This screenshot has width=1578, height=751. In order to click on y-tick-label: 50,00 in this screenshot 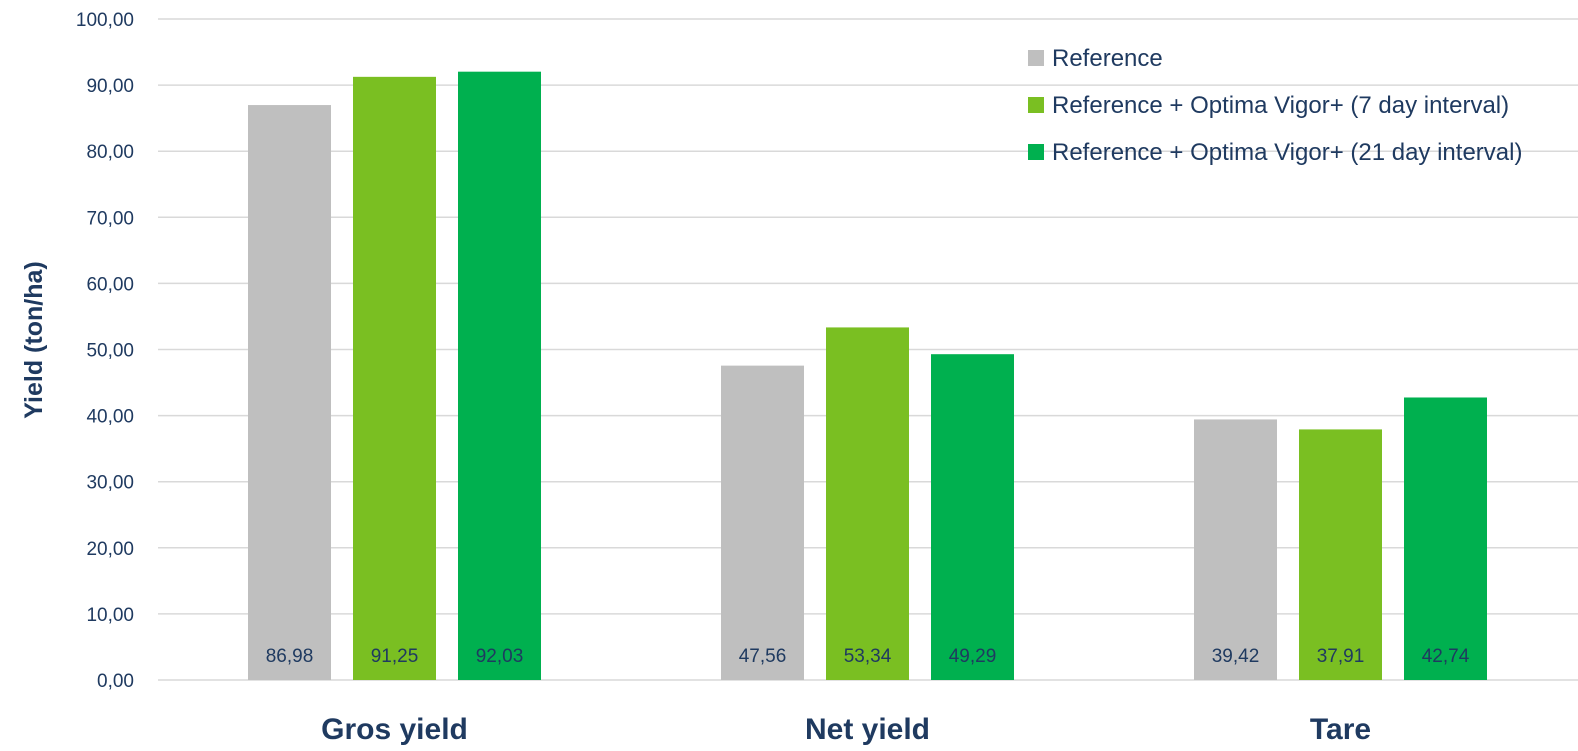, I will do `click(110, 351)`.